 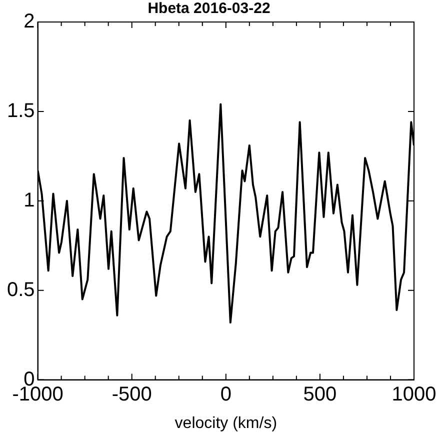 What do you see at coordinates (209, 9) in the screenshot?
I see `chart-title: Hbeta 2016-03-22` at bounding box center [209, 9].